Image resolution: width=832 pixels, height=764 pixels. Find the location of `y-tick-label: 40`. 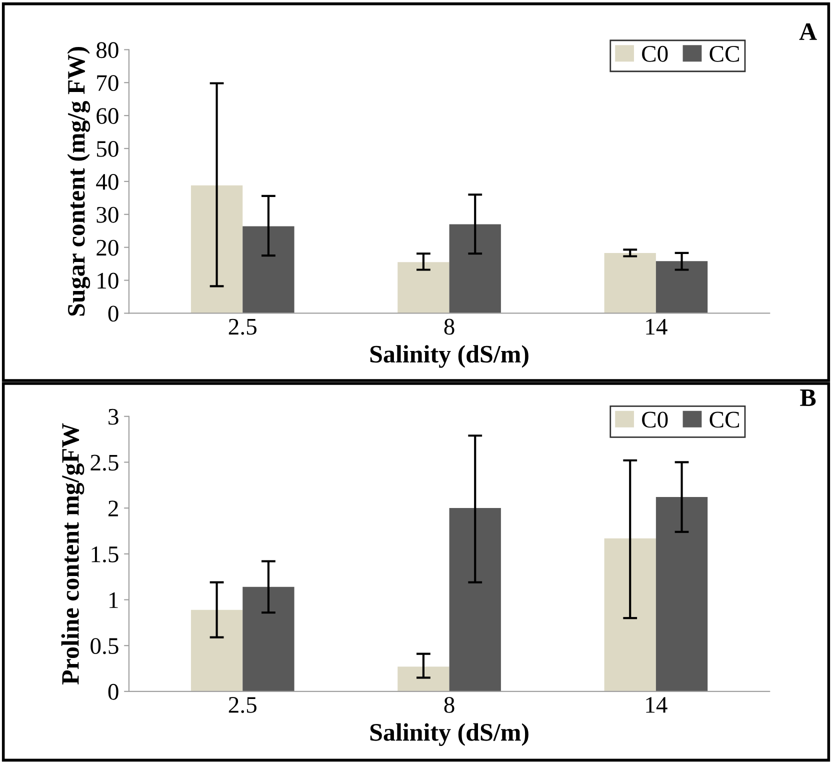

y-tick-label: 40 is located at coordinates (107, 182).